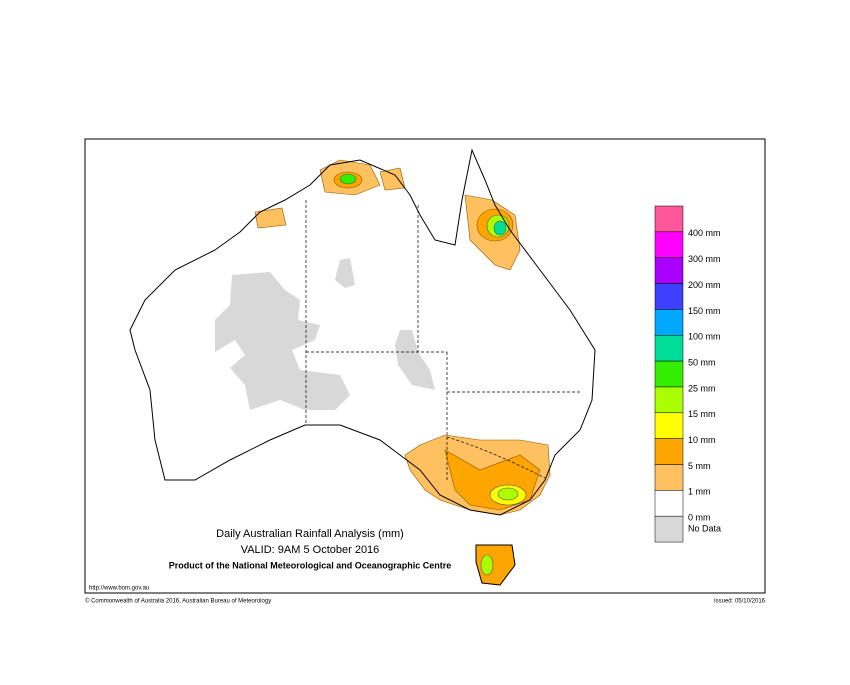  What do you see at coordinates (702, 440) in the screenshot?
I see `legend-label: 10 mm` at bounding box center [702, 440].